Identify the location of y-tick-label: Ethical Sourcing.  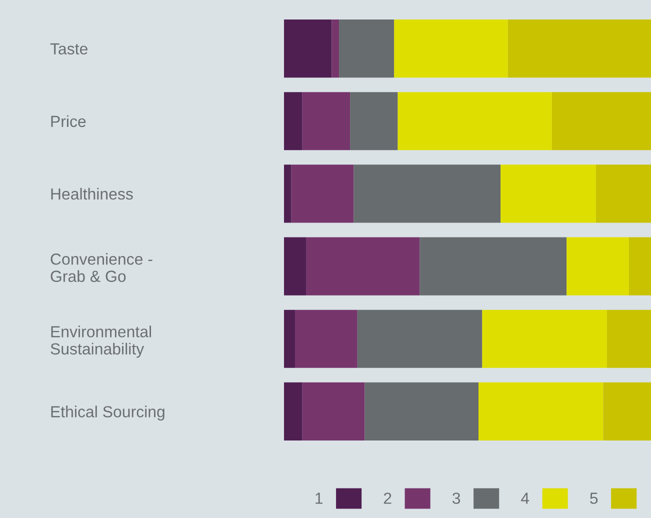
(107, 413).